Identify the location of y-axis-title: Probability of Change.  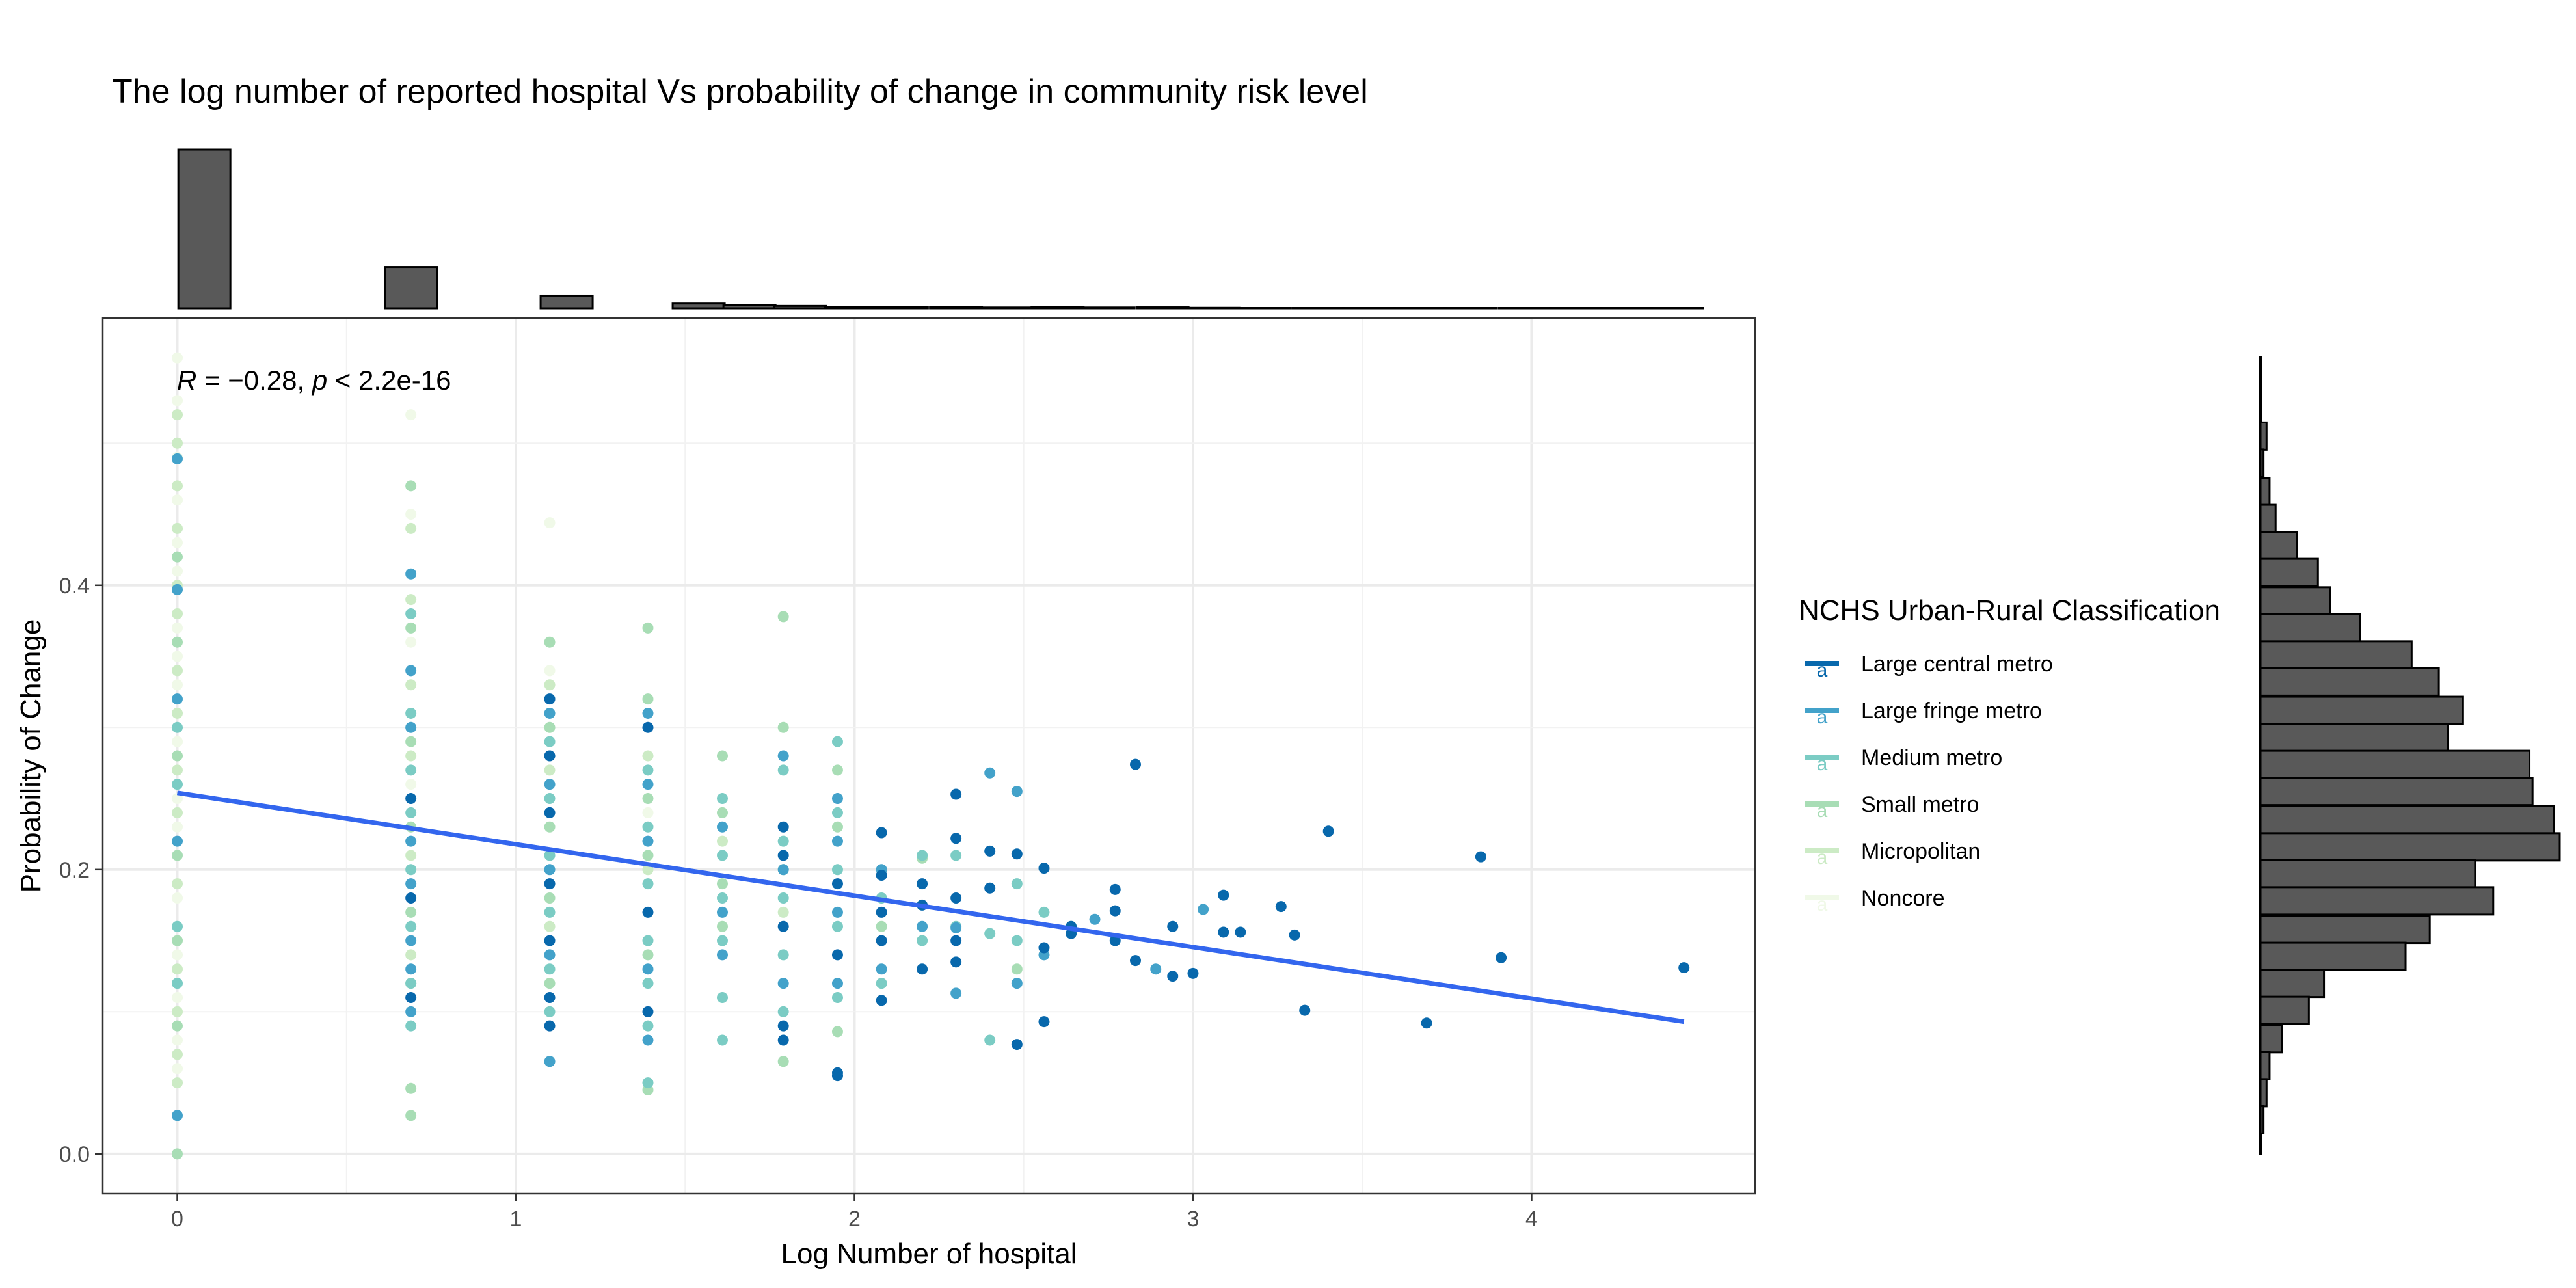
(31, 756).